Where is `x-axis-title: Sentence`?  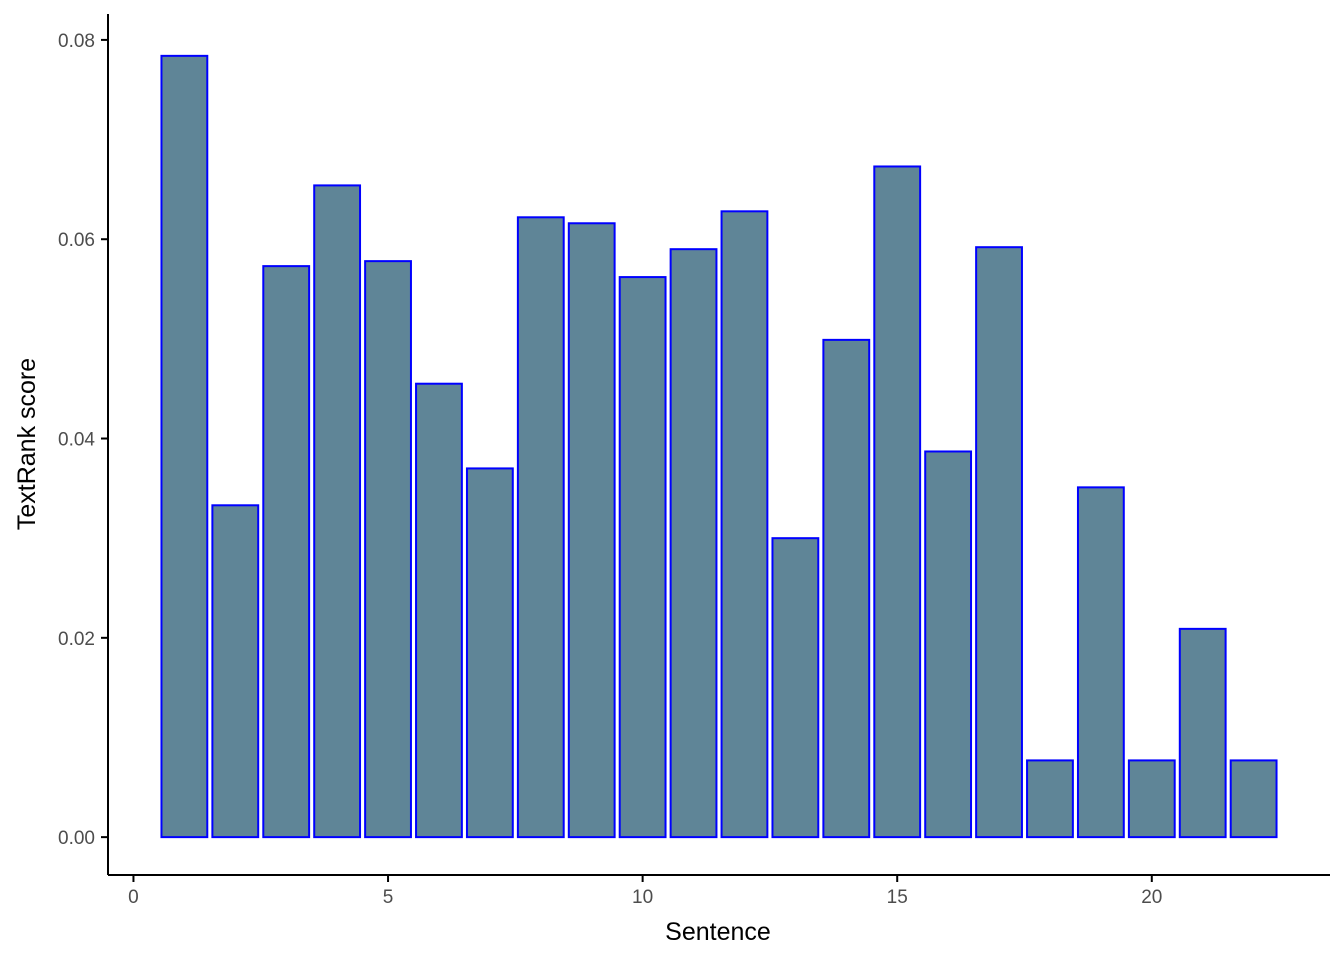 x-axis-title: Sentence is located at coordinates (718, 932).